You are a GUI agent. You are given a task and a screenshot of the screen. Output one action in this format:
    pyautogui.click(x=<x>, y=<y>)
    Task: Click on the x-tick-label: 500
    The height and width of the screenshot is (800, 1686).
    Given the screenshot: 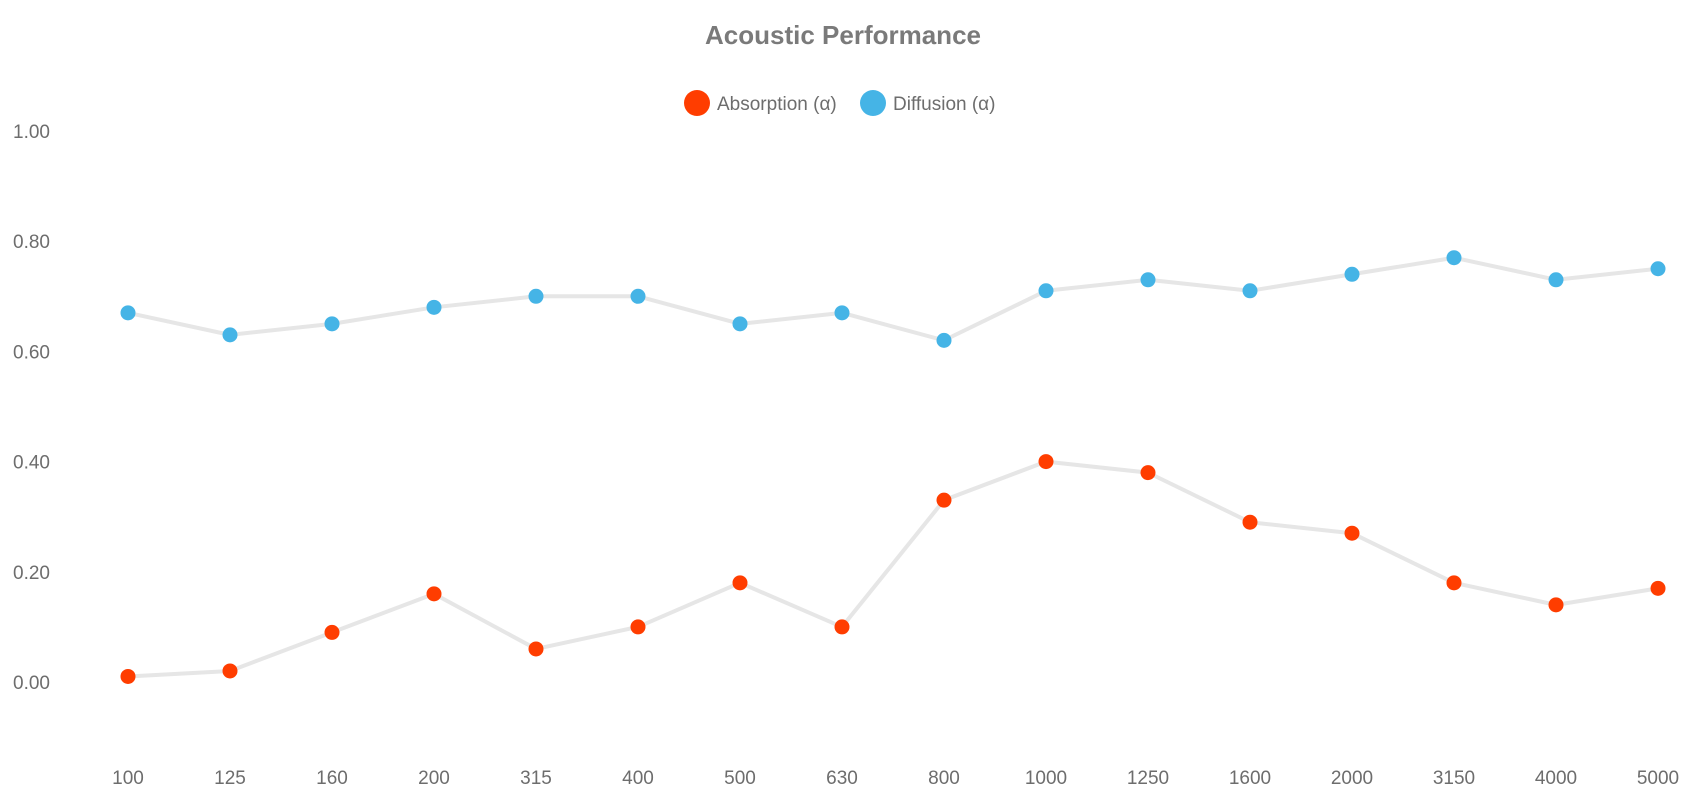 What is the action you would take?
    pyautogui.click(x=740, y=778)
    